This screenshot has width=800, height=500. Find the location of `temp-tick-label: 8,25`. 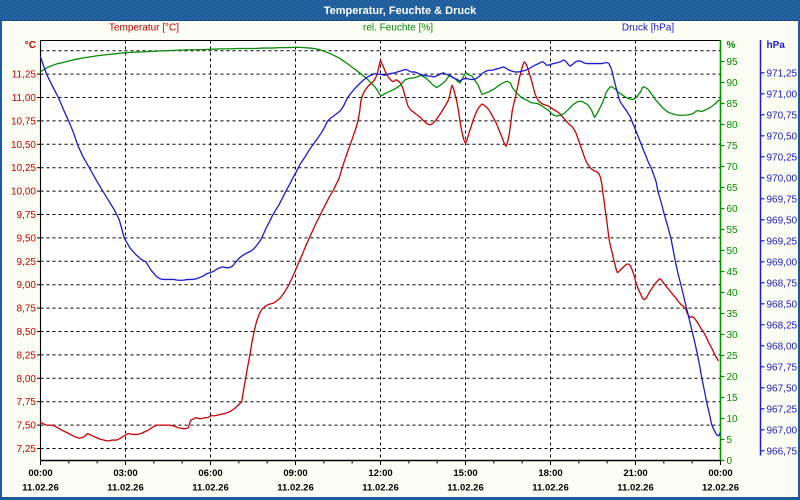

temp-tick-label: 8,25 is located at coordinates (27, 355).